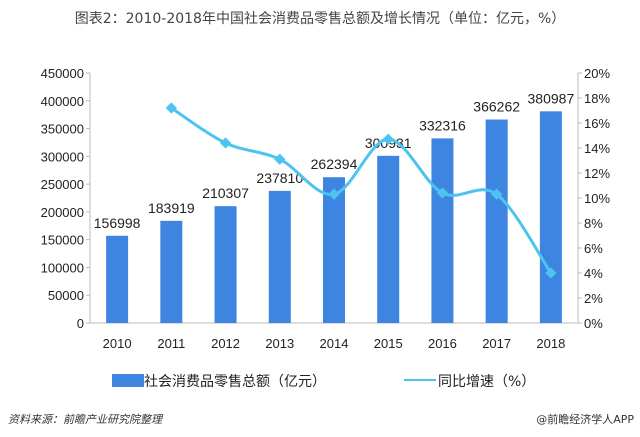 This screenshot has width=640, height=437. What do you see at coordinates (171, 343) in the screenshot?
I see `x-tick-label: 2011` at bounding box center [171, 343].